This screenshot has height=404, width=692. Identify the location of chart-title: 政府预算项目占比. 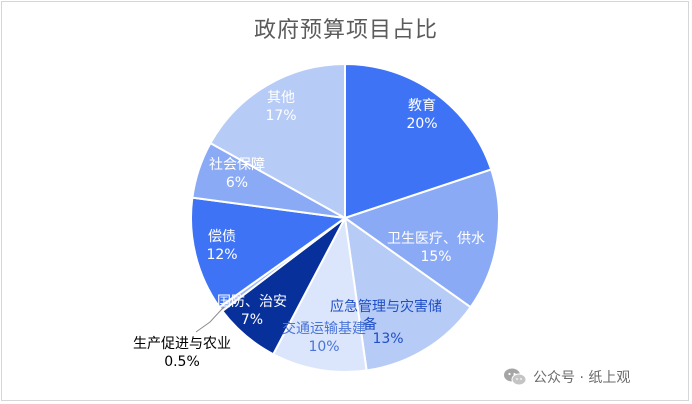
(345, 30).